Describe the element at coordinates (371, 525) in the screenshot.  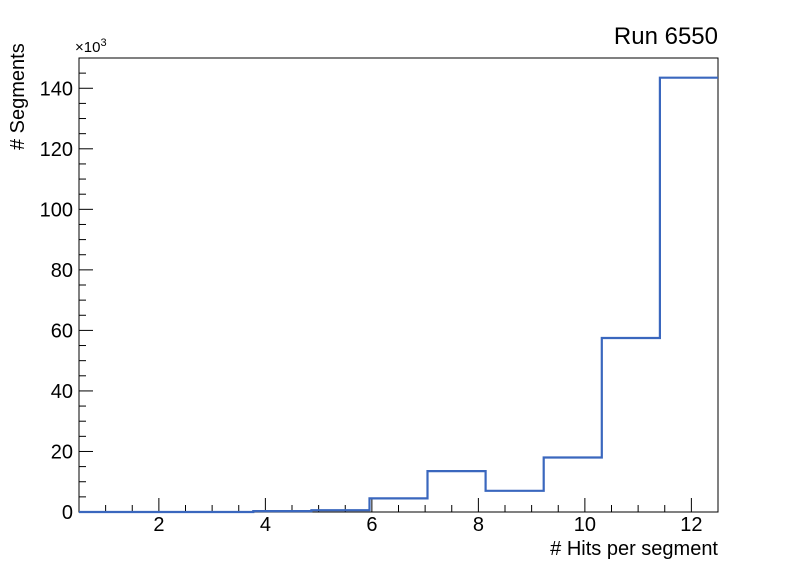
I see `x-tick-label: 6` at that location.